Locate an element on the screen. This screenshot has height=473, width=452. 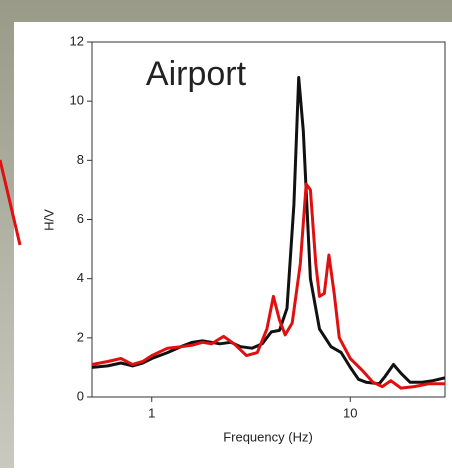
y-tick-label: 10 is located at coordinates (77, 100).